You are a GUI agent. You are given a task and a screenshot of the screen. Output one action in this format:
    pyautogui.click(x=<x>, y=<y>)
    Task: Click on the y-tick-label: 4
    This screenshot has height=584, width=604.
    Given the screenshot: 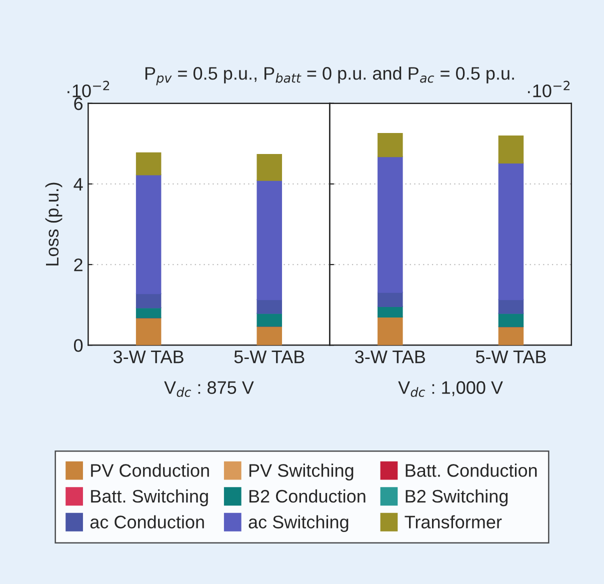 What is the action you would take?
    pyautogui.click(x=78, y=184)
    